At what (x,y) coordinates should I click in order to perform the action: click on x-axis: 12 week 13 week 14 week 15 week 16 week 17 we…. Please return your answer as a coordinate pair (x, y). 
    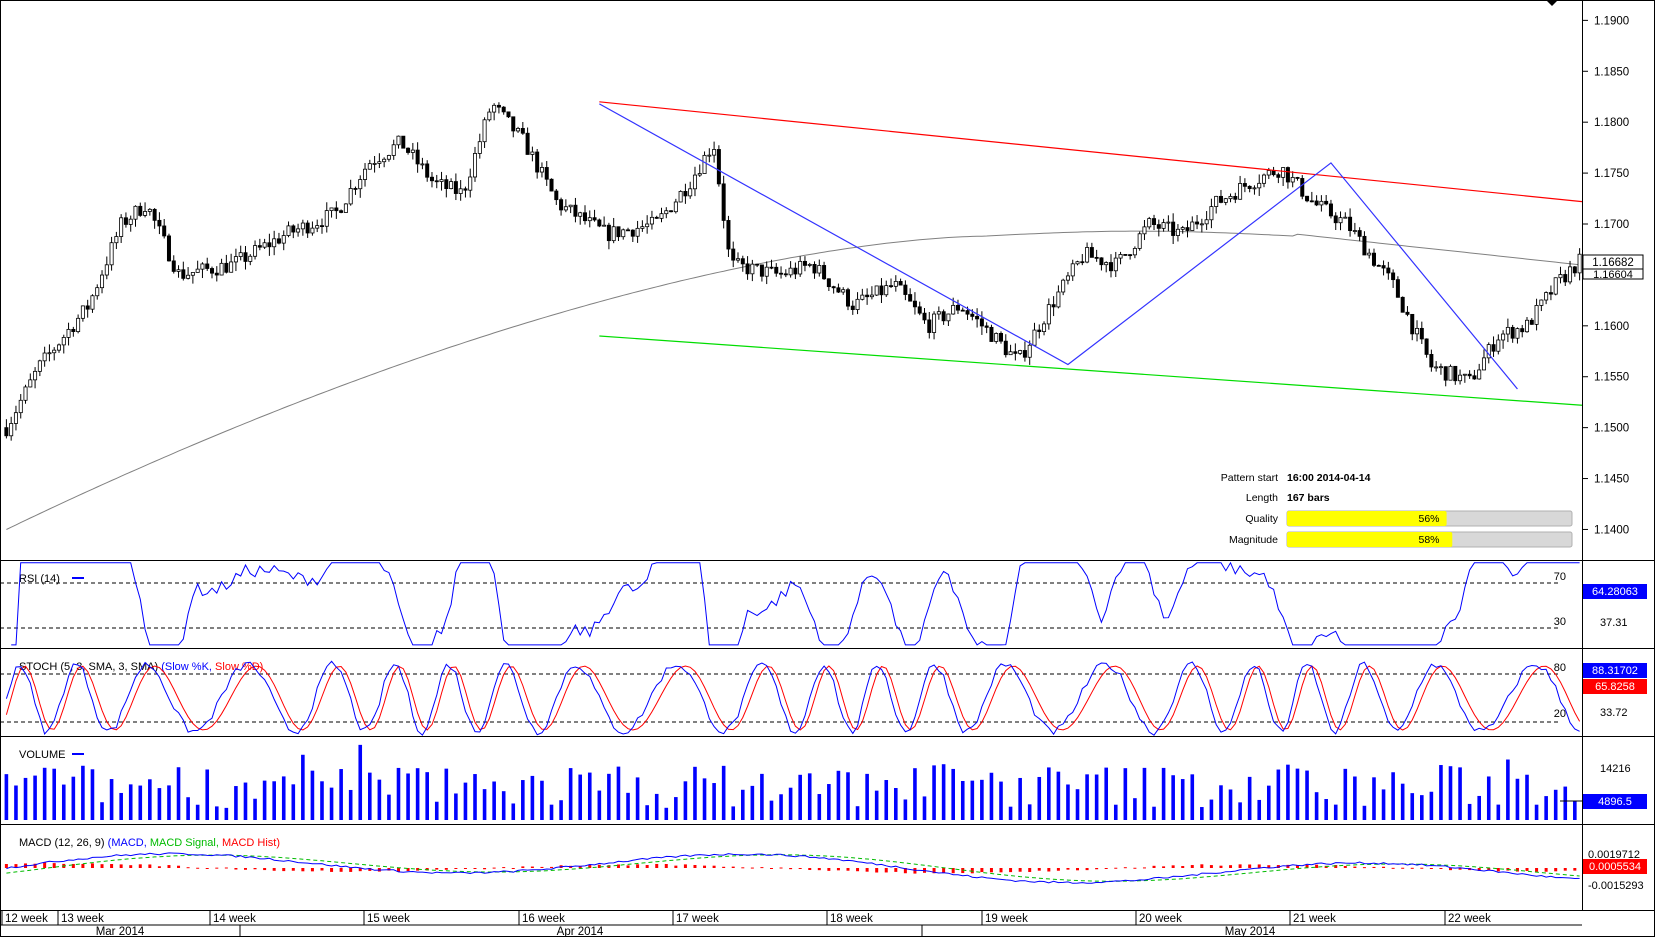
    Looking at the image, I should click on (791, 924).